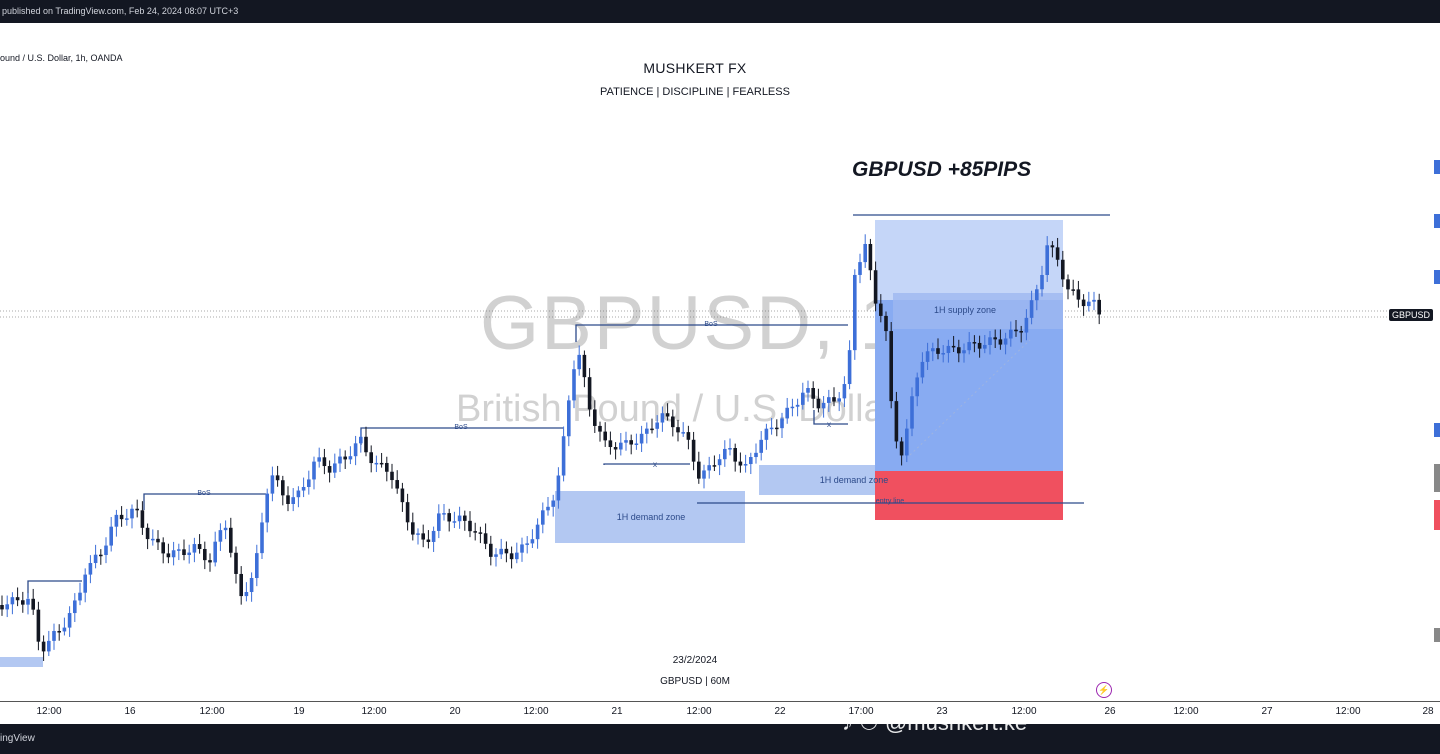  What do you see at coordinates (720, 713) in the screenshot?
I see `time-axis` at bounding box center [720, 713].